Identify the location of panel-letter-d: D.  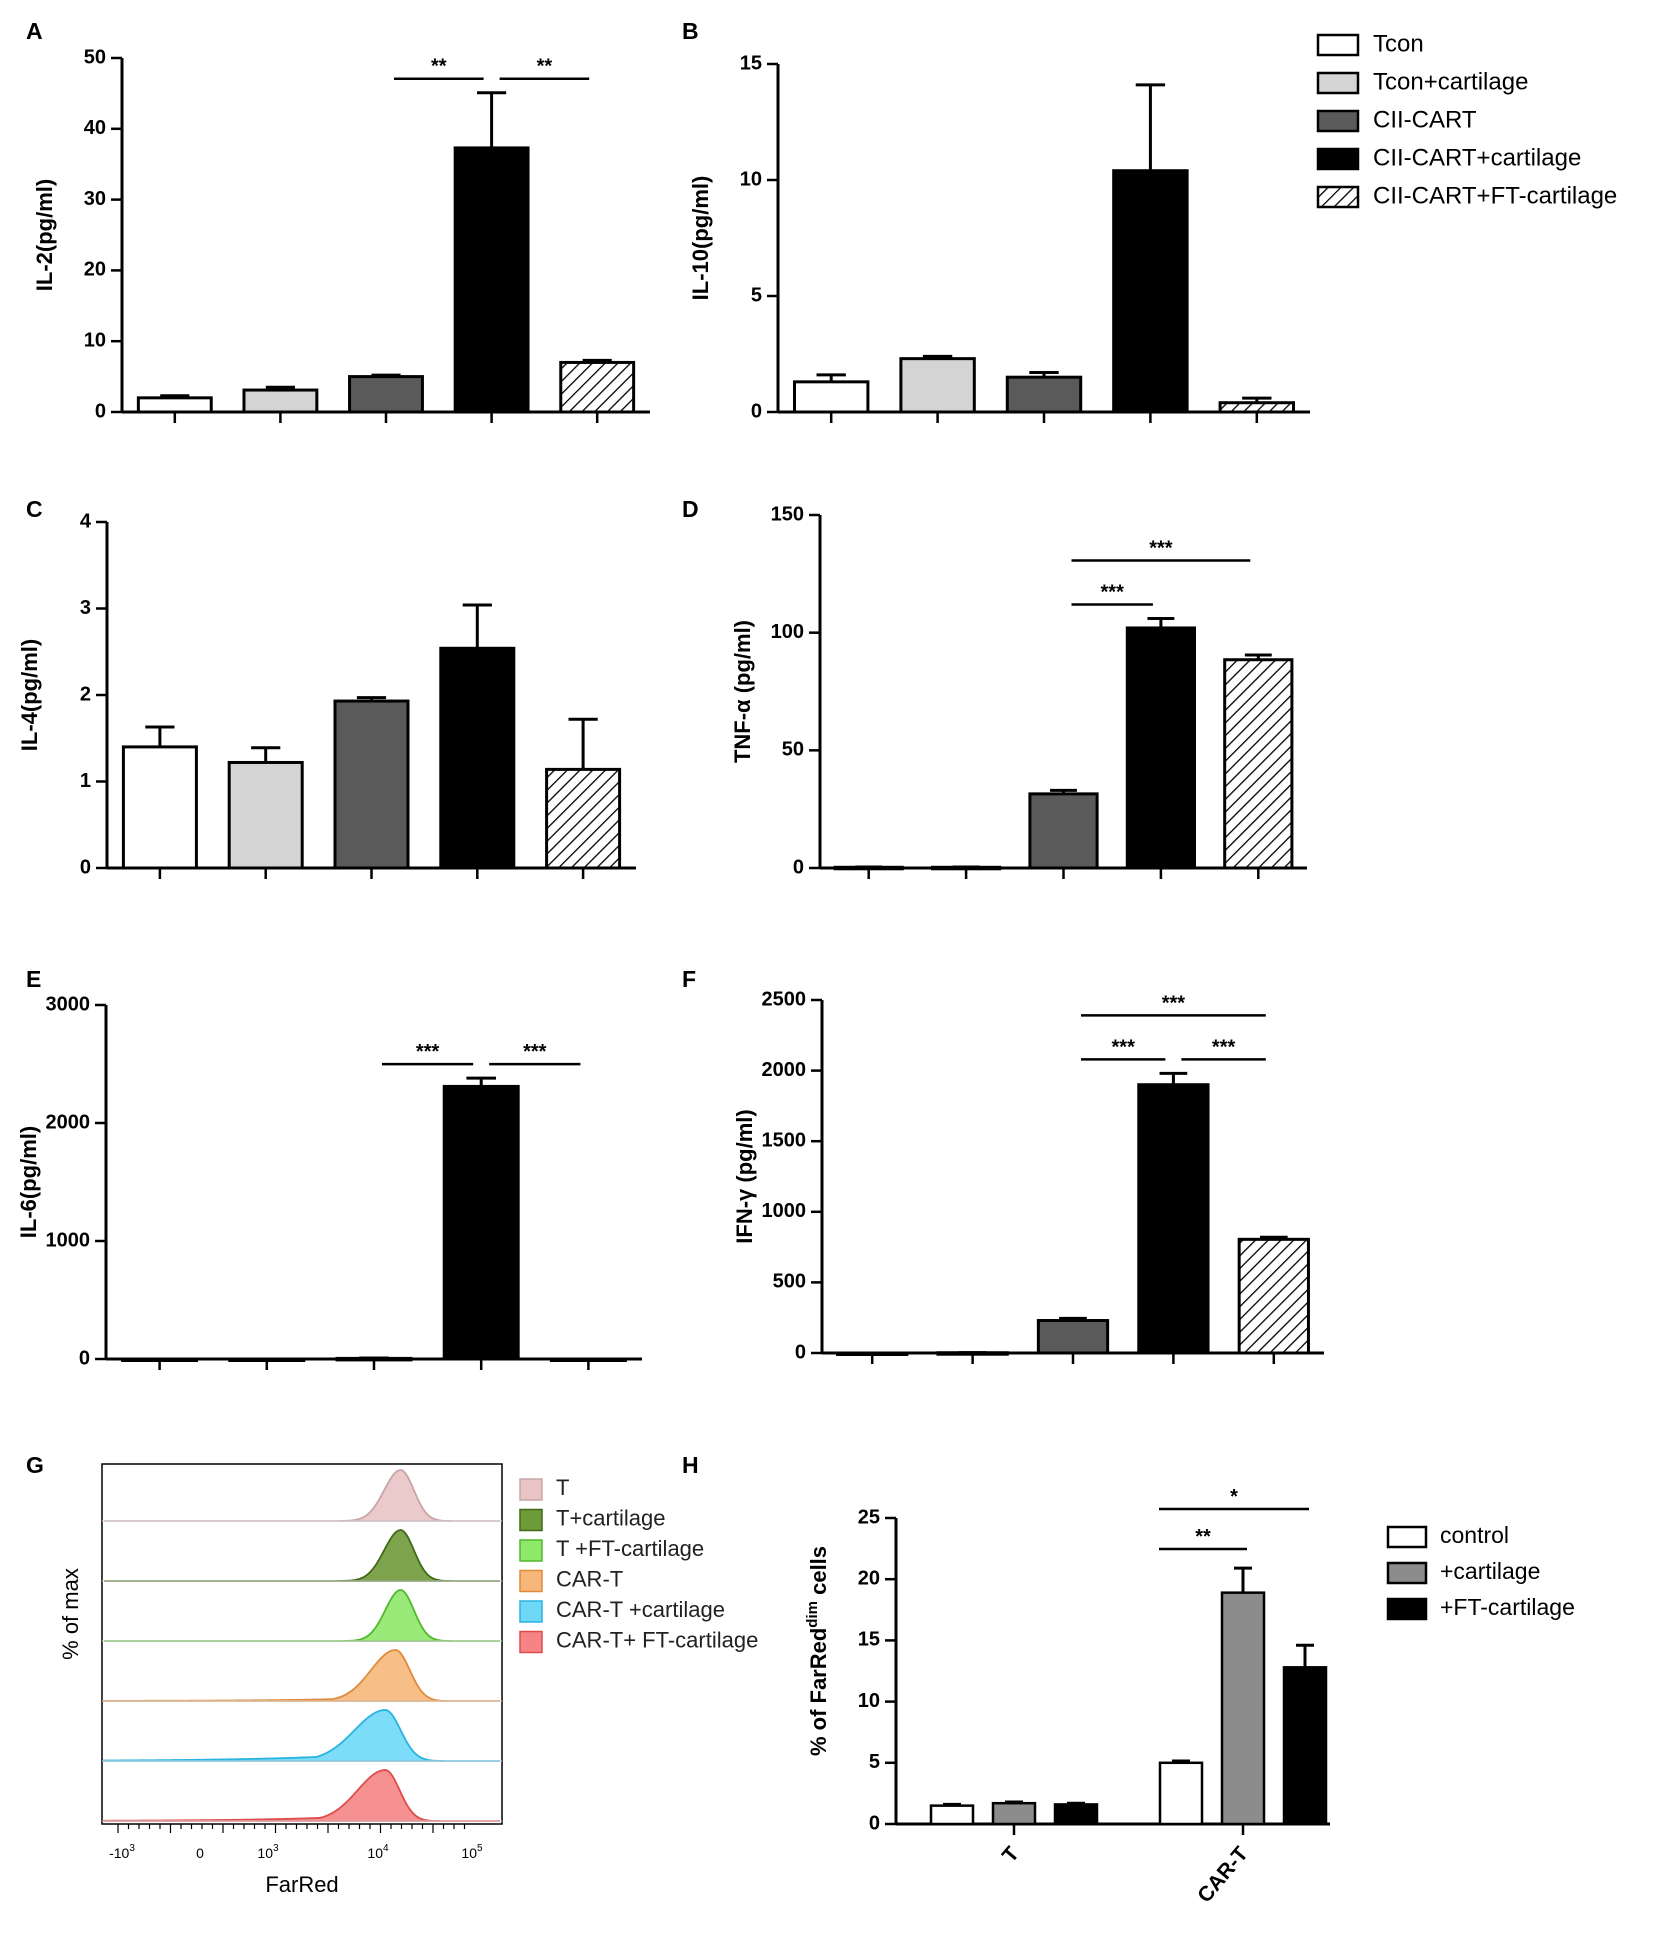
(690, 509).